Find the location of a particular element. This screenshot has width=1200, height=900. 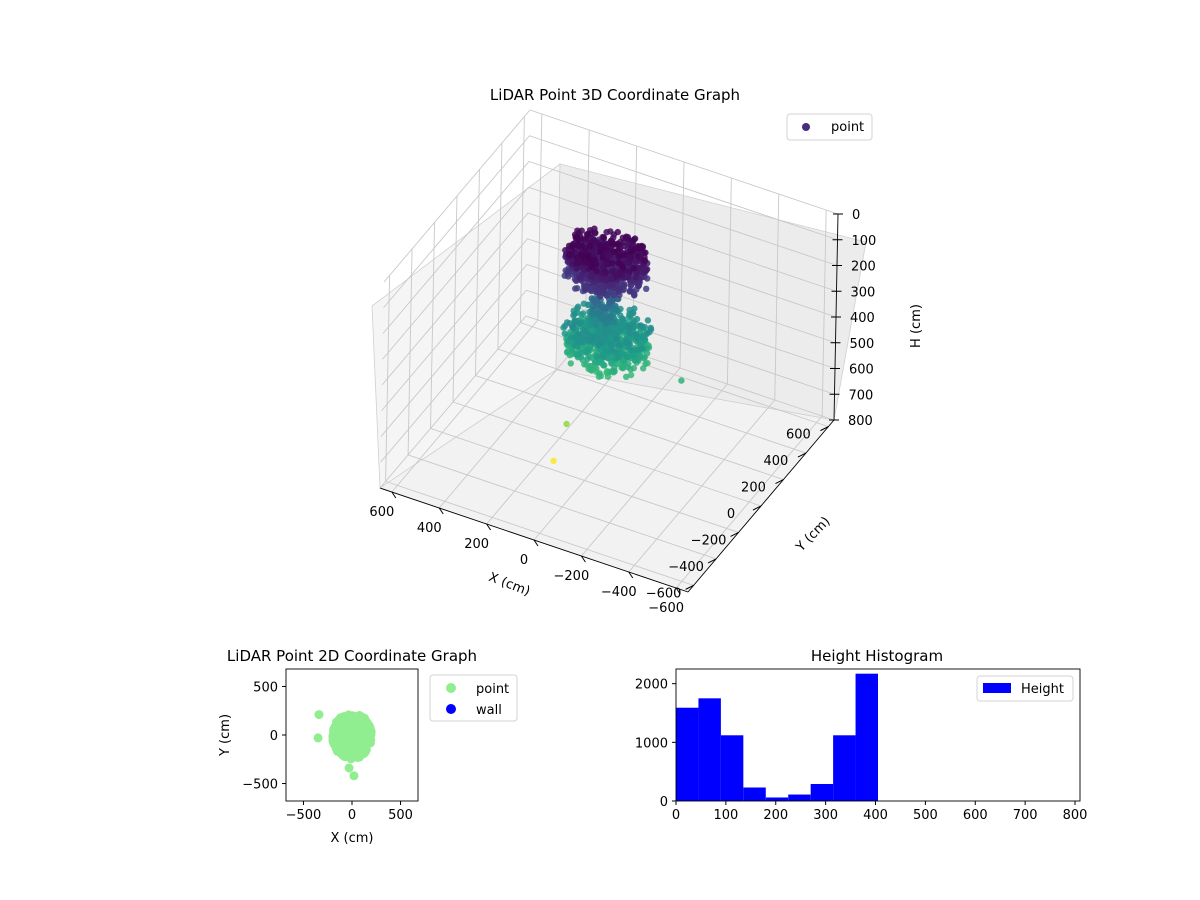

h-tick-label-3d: 200 is located at coordinates (863, 267).